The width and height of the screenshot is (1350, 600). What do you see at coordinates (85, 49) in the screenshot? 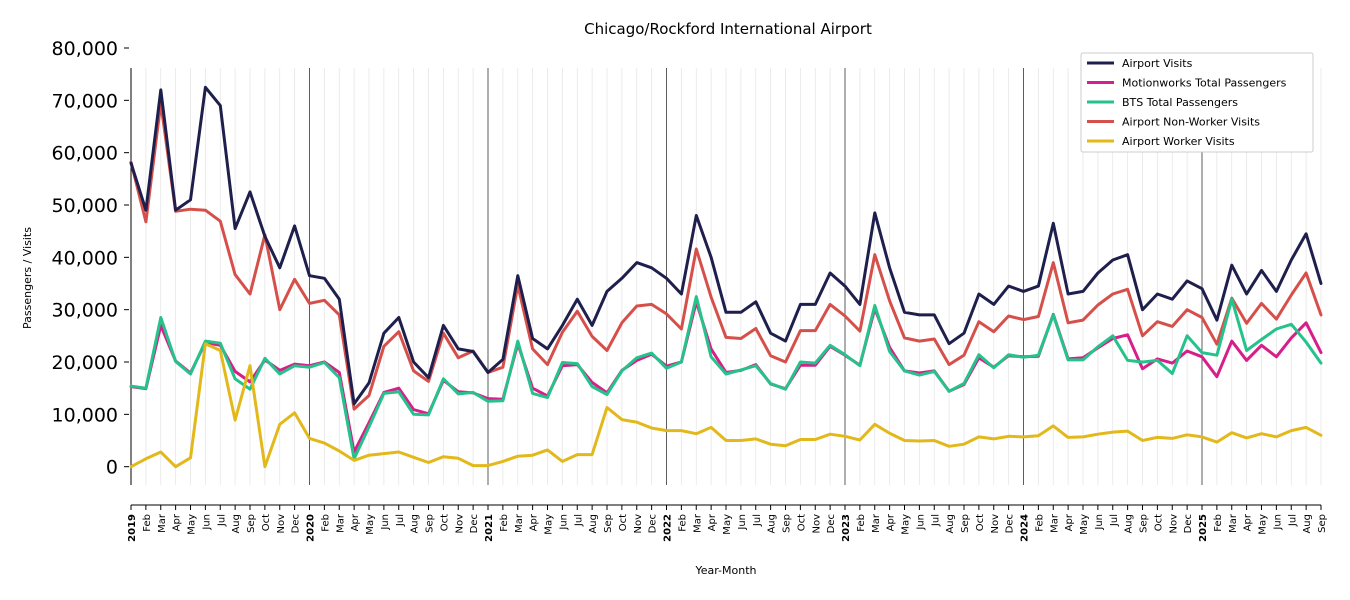
I see `y-tick-label: 80,000` at bounding box center [85, 49].